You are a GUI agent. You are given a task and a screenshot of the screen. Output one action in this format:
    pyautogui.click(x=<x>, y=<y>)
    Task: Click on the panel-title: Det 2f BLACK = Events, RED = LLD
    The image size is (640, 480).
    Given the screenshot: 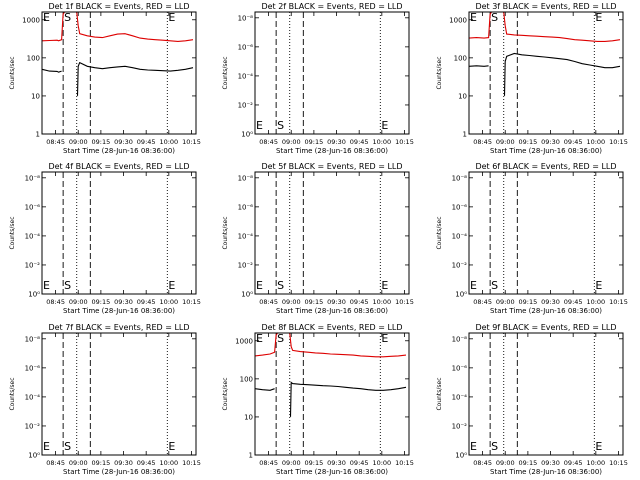 What is the action you would take?
    pyautogui.click(x=331, y=6)
    